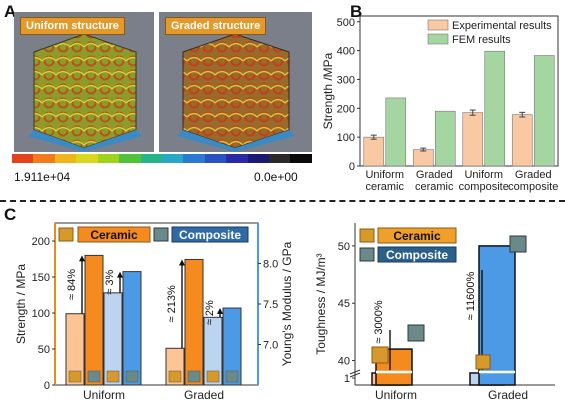  Describe the element at coordinates (235, 82) in the screenshot. I see `graded-structure-render: Graded structure` at that location.